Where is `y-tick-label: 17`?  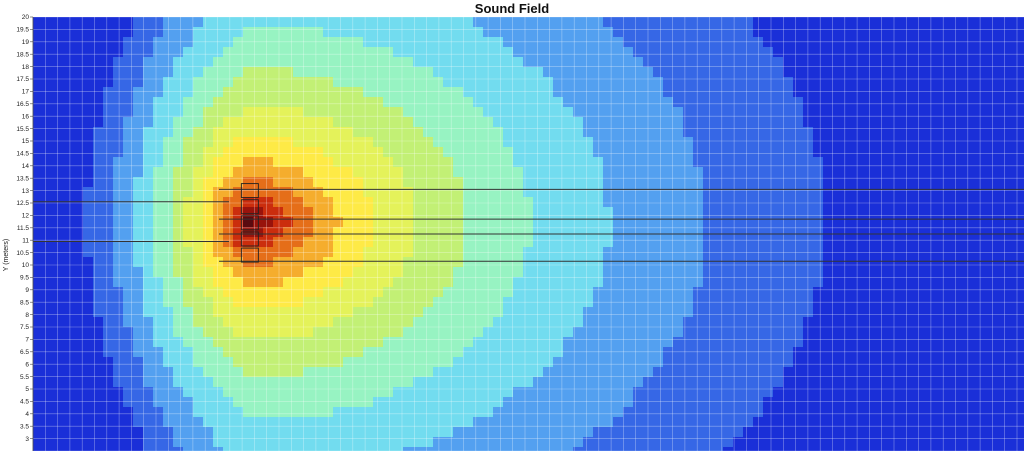 y-tick-label: 17 is located at coordinates (26, 92).